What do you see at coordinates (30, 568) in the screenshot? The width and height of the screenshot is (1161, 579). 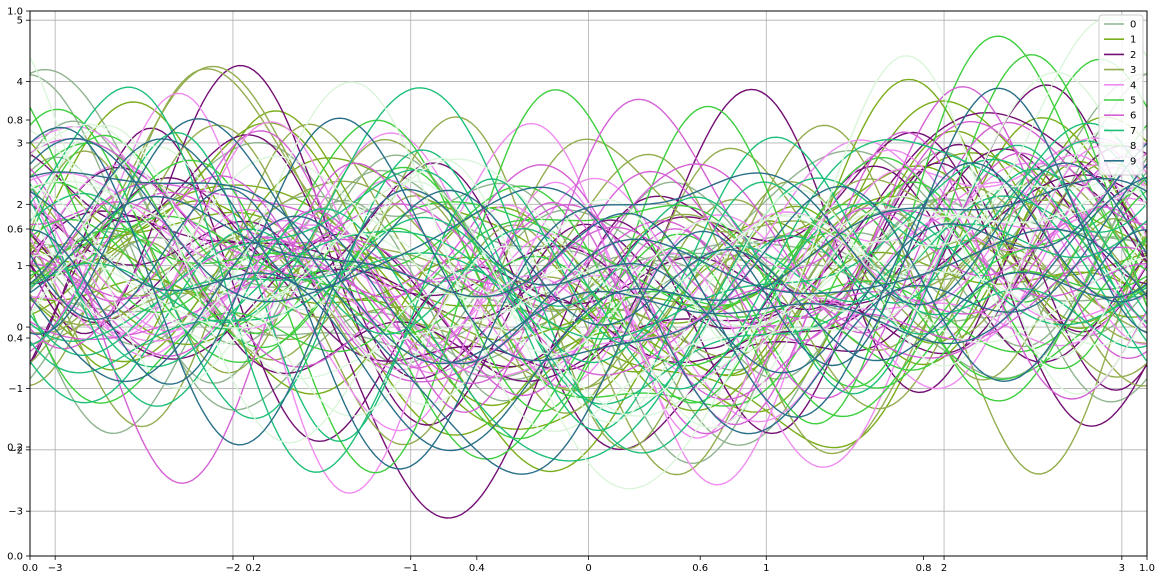 I see `outer-x-tick-label: 0.0` at bounding box center [30, 568].